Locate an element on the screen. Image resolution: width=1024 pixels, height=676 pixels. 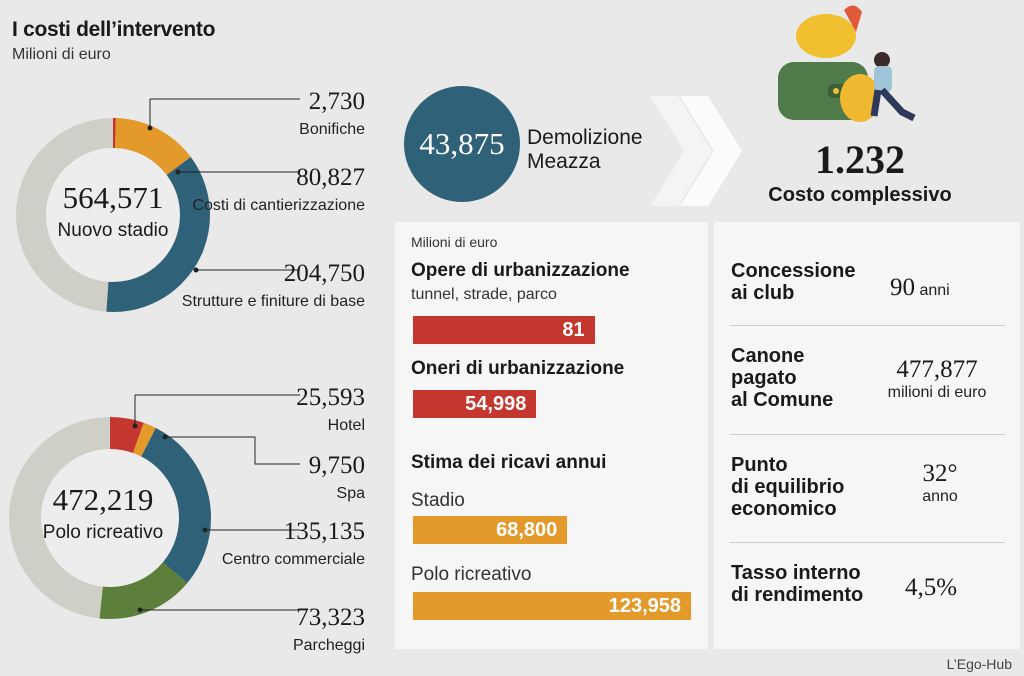
bar-oneri-urbanizzazione-label: 54,998 is located at coordinates (496, 404).